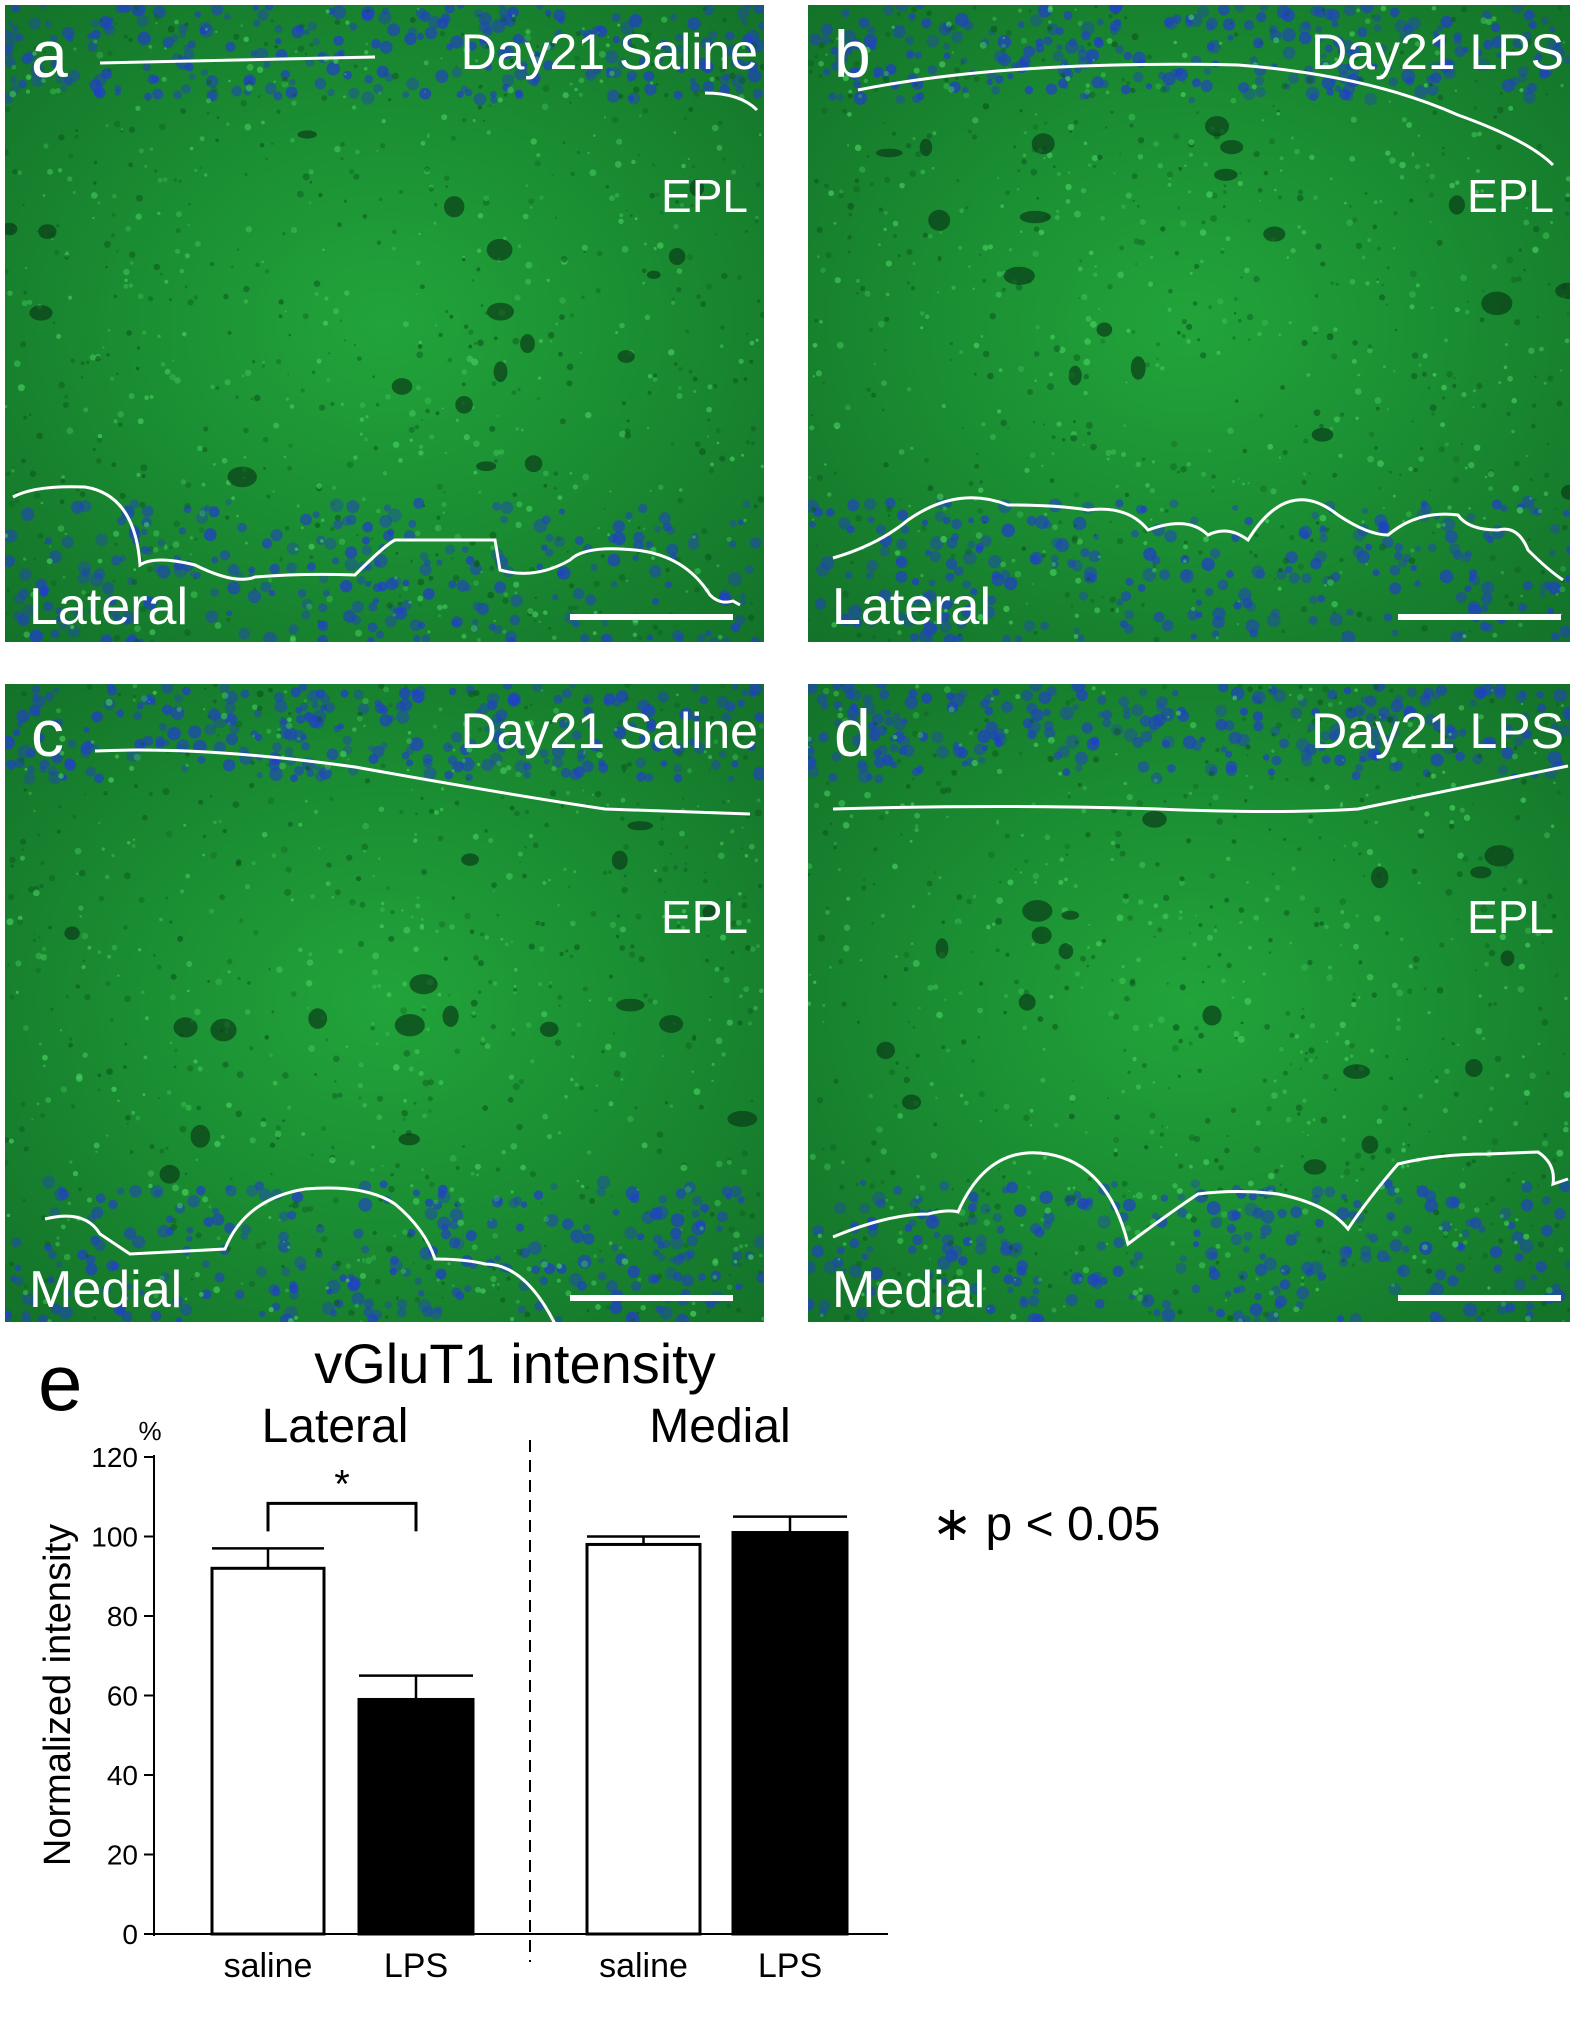 This screenshot has width=1575, height=2024. What do you see at coordinates (704, 196) in the screenshot?
I see `layer-label: EPL` at bounding box center [704, 196].